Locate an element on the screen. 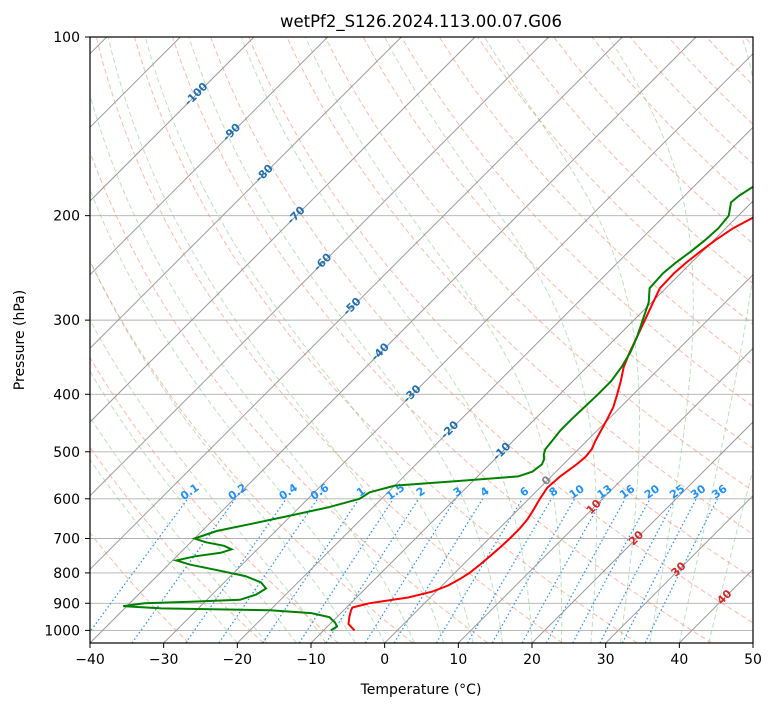 Image resolution: width=775 pixels, height=708 pixels. y-tick-label: 1000 is located at coordinates (62, 631).